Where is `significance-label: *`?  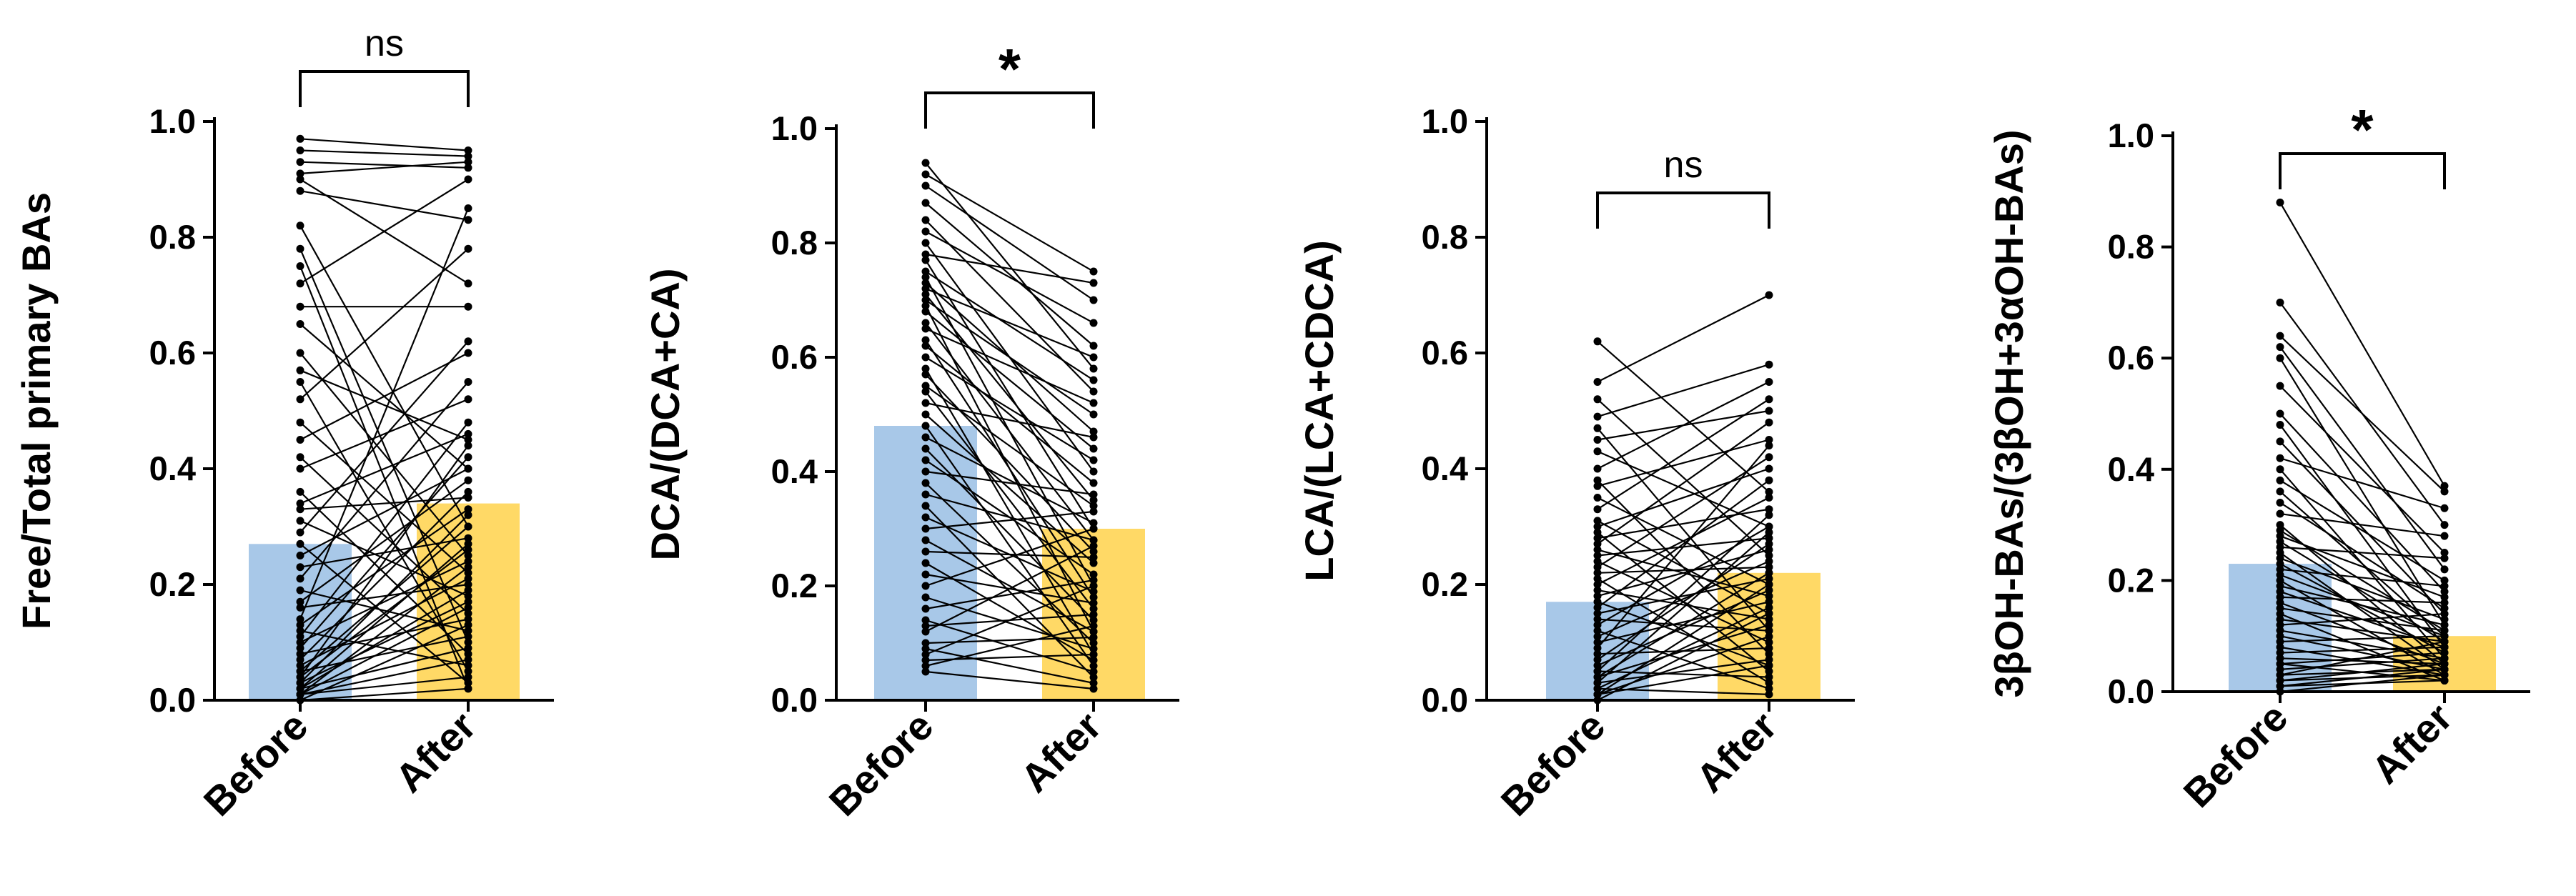 significance-label: * is located at coordinates (2363, 129).